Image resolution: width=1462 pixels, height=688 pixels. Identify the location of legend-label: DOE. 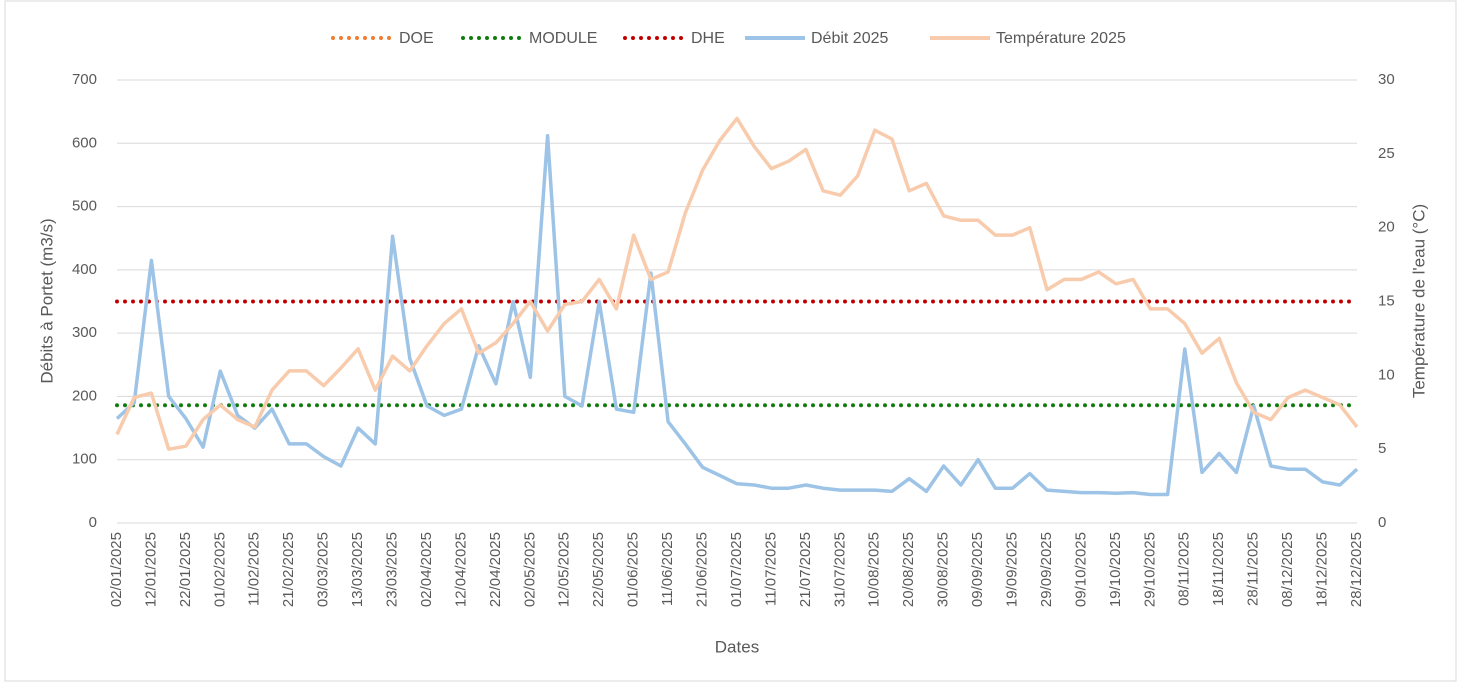
(416, 38).